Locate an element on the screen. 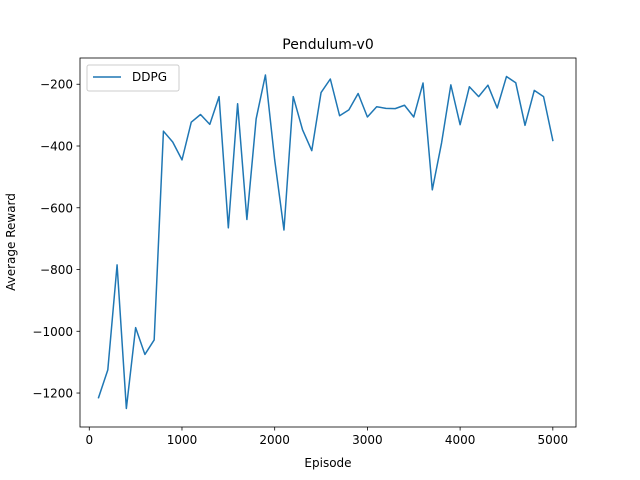 The width and height of the screenshot is (640, 480). y-tick-label: −400 is located at coordinates (56, 147).